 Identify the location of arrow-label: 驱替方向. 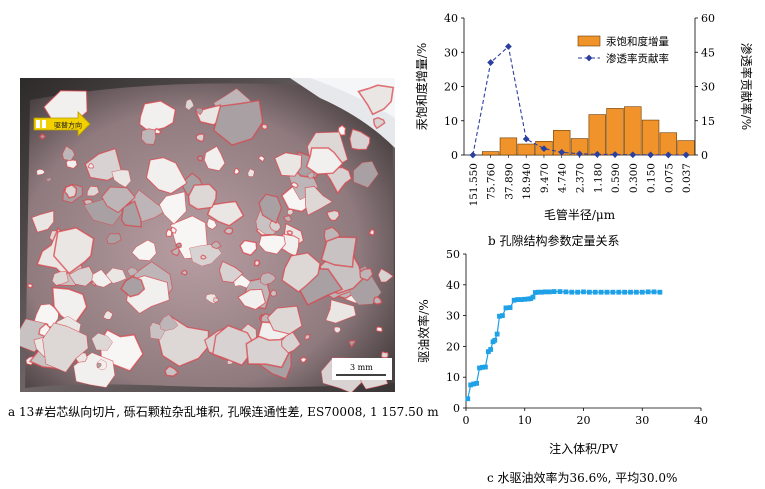
(68, 125).